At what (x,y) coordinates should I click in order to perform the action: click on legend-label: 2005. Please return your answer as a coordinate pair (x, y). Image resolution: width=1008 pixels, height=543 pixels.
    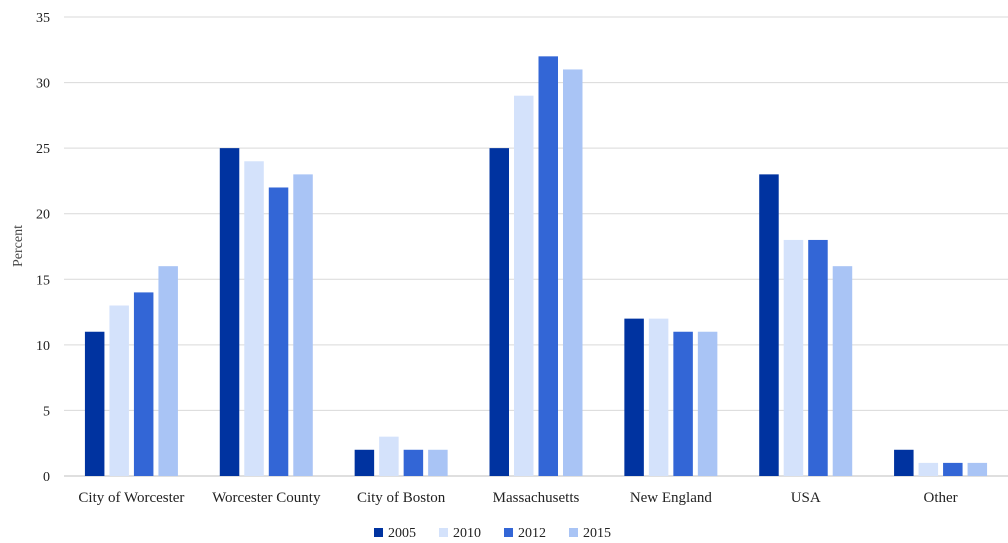
    Looking at the image, I should click on (402, 533).